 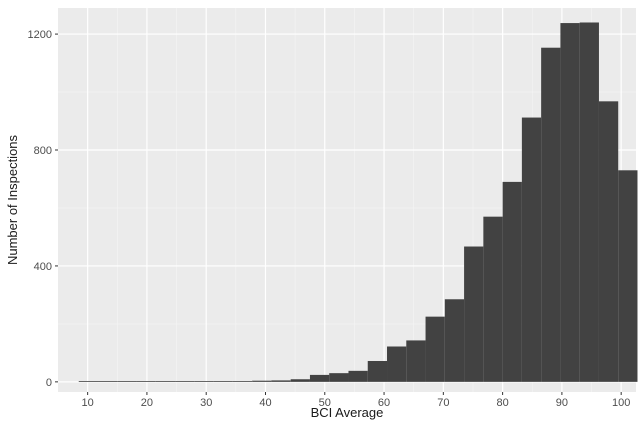 What do you see at coordinates (356, 400) in the screenshot?
I see `x-axis: 10 20 30 40 50 60 70 80 90 100` at bounding box center [356, 400].